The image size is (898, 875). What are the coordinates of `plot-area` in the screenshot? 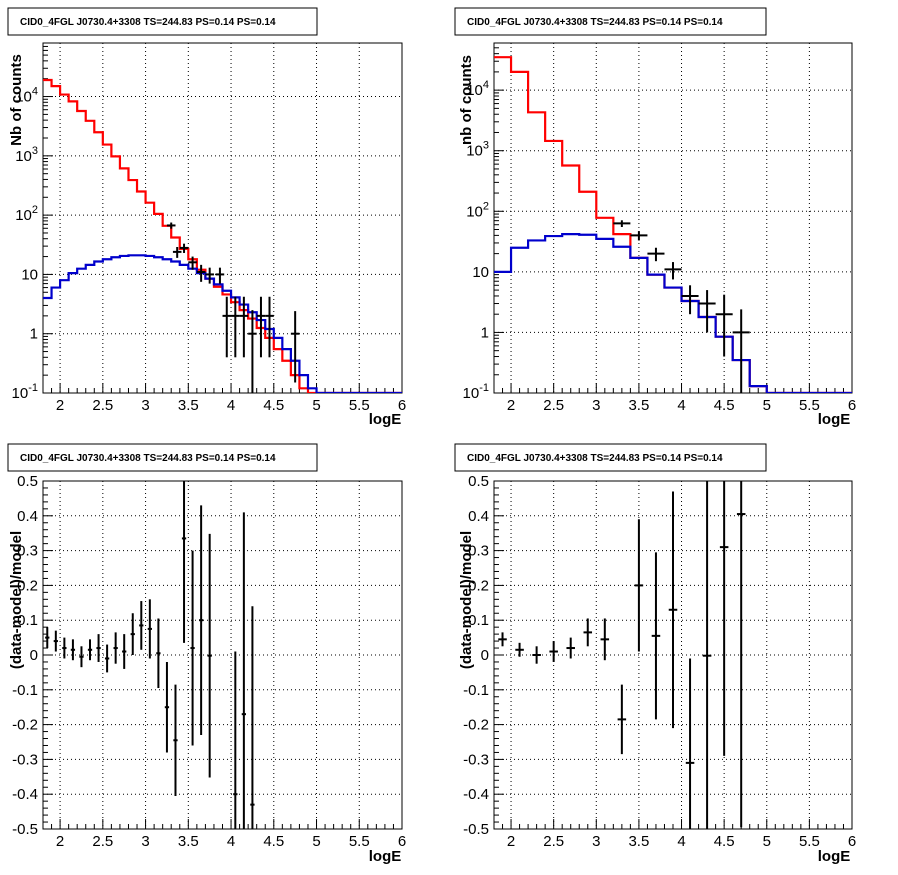 It's located at (222, 235).